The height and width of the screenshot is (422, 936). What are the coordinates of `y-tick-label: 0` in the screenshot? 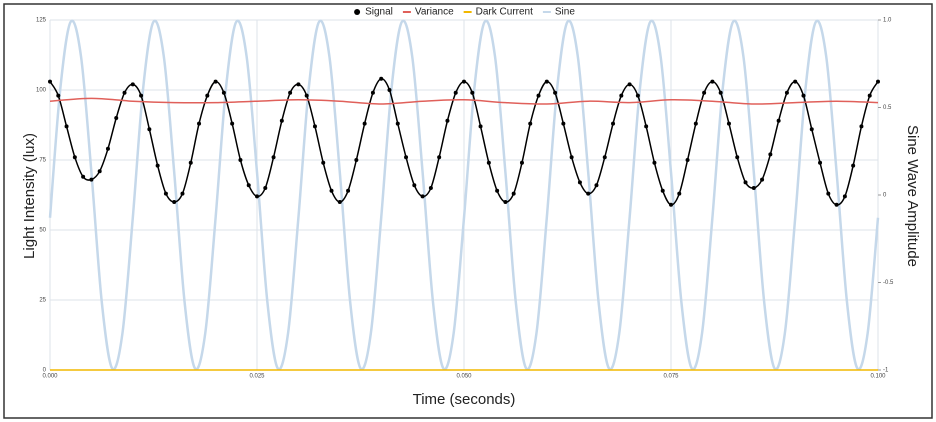 It's located at (45, 371).